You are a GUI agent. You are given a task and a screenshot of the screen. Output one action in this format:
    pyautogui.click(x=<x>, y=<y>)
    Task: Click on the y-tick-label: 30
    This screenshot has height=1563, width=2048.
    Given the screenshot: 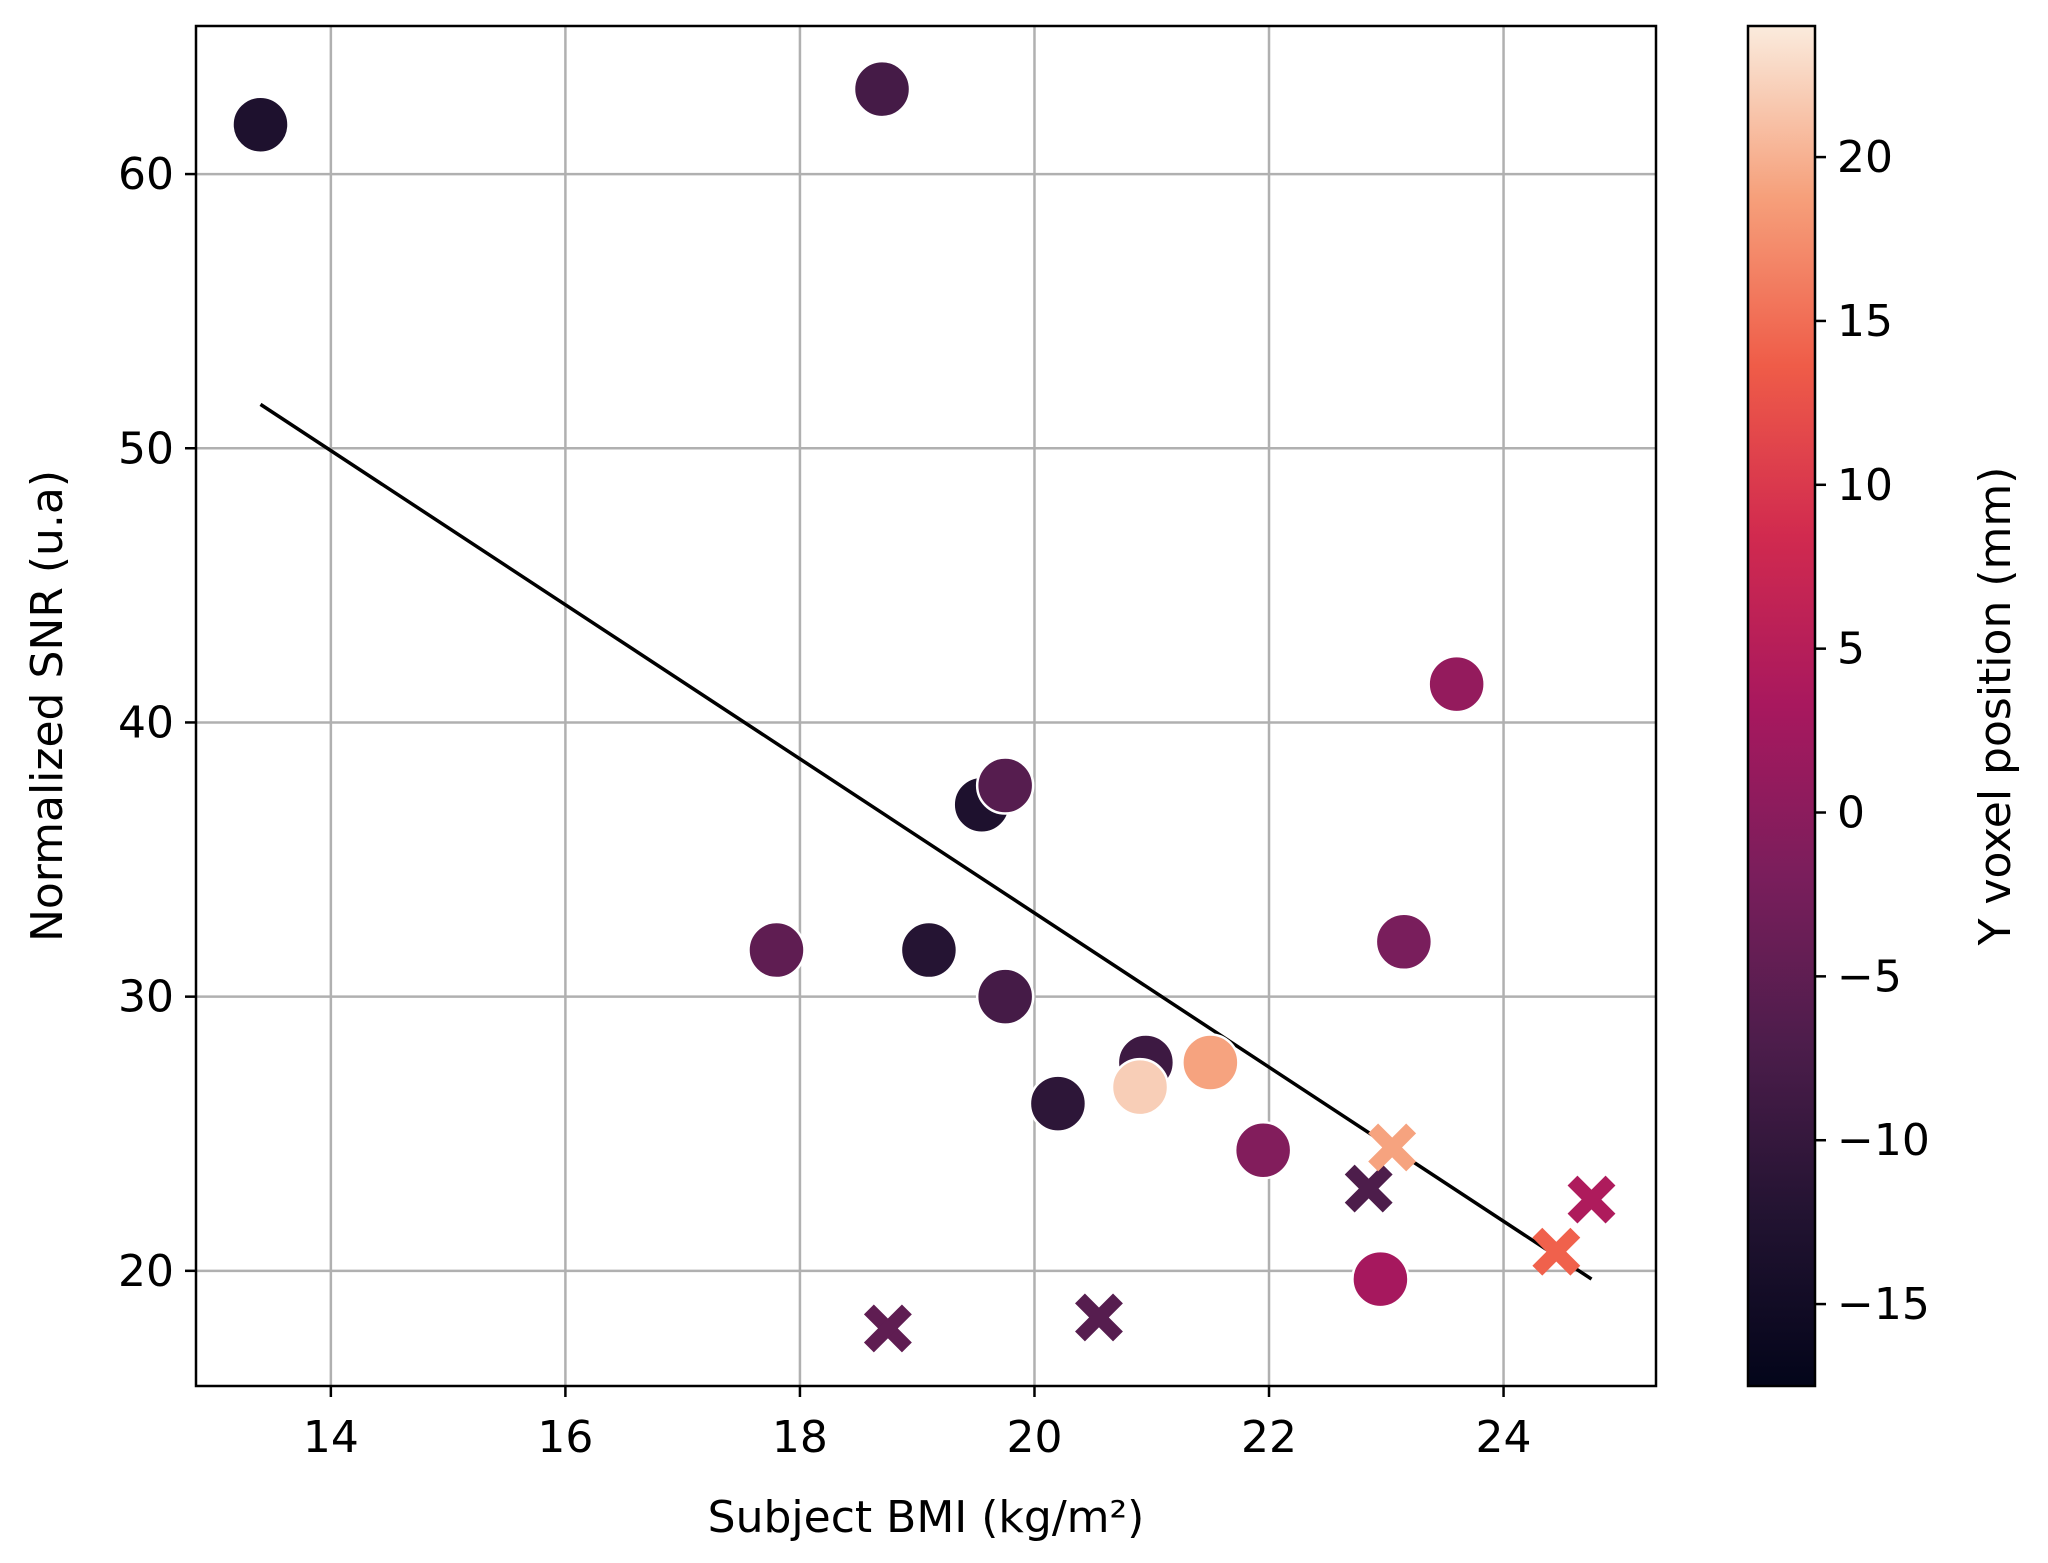 What is the action you would take?
    pyautogui.click(x=146, y=997)
    